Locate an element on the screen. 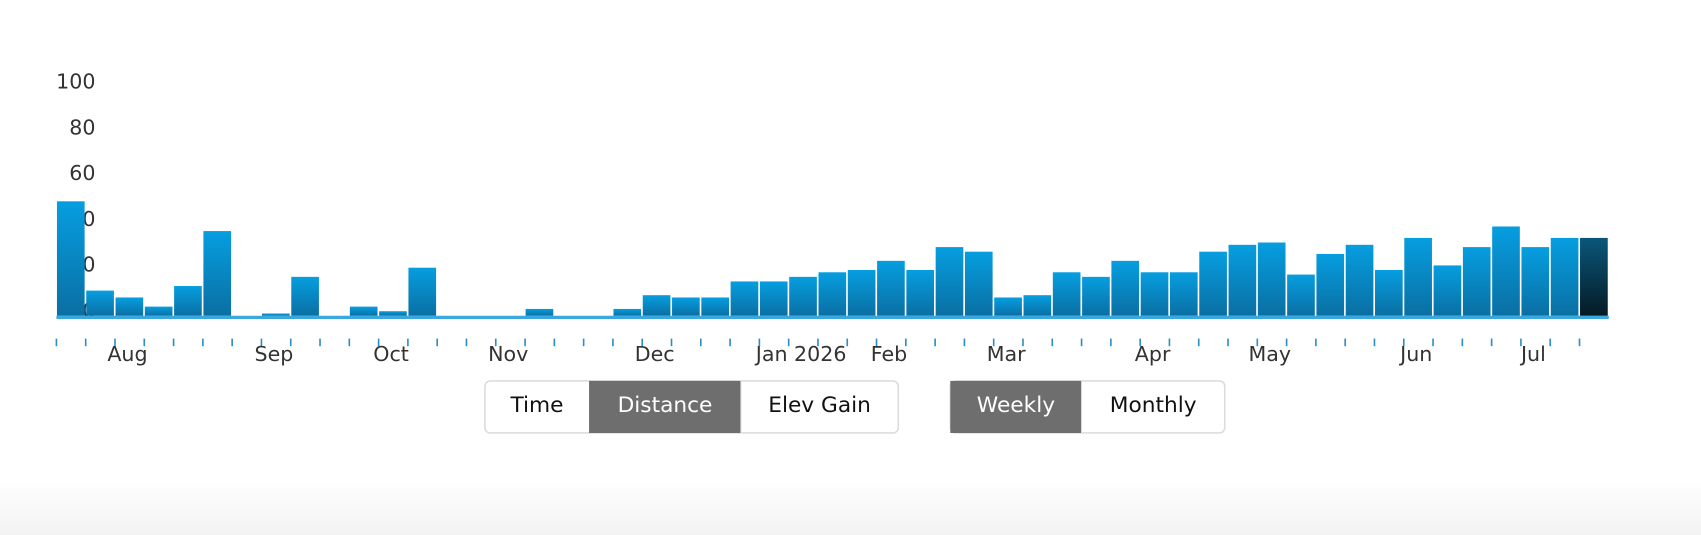 Image resolution: width=1701 pixels, height=535 pixels. y-tick-label: 60 is located at coordinates (82, 173).